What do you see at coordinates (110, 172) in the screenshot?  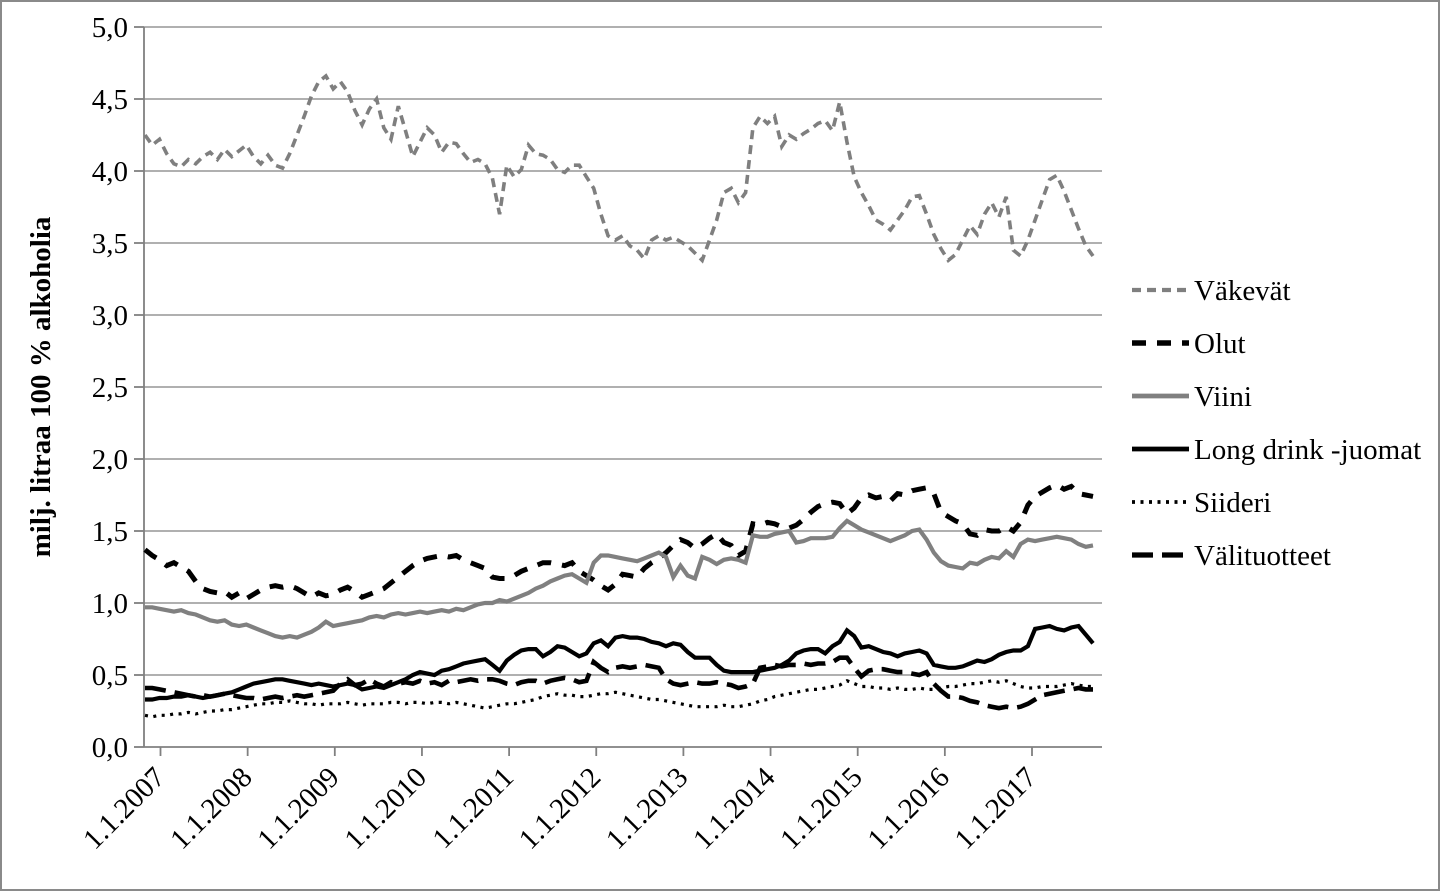 I see `y-tick-label: 4,0` at bounding box center [110, 172].